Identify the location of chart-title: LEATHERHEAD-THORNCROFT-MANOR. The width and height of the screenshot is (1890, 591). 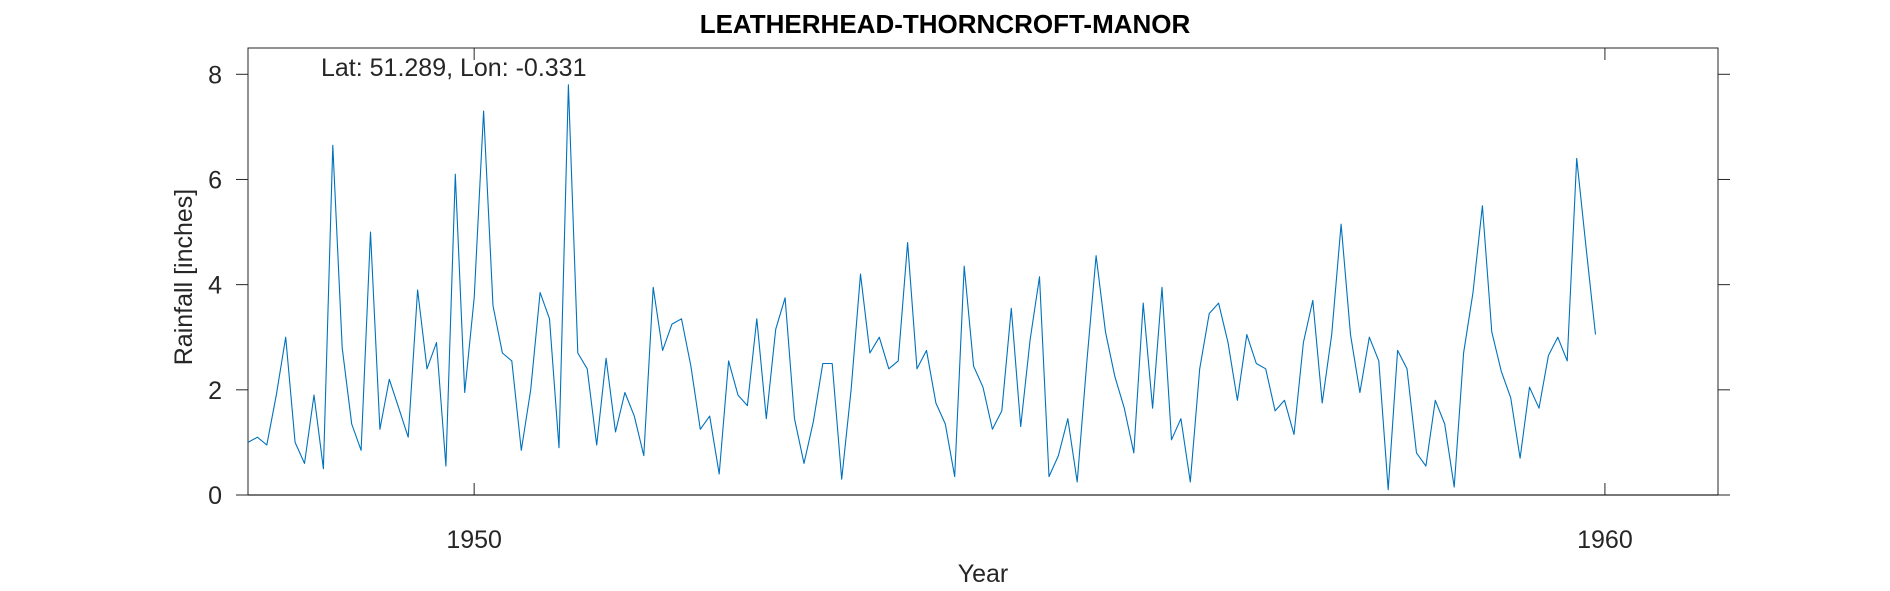
(945, 24).